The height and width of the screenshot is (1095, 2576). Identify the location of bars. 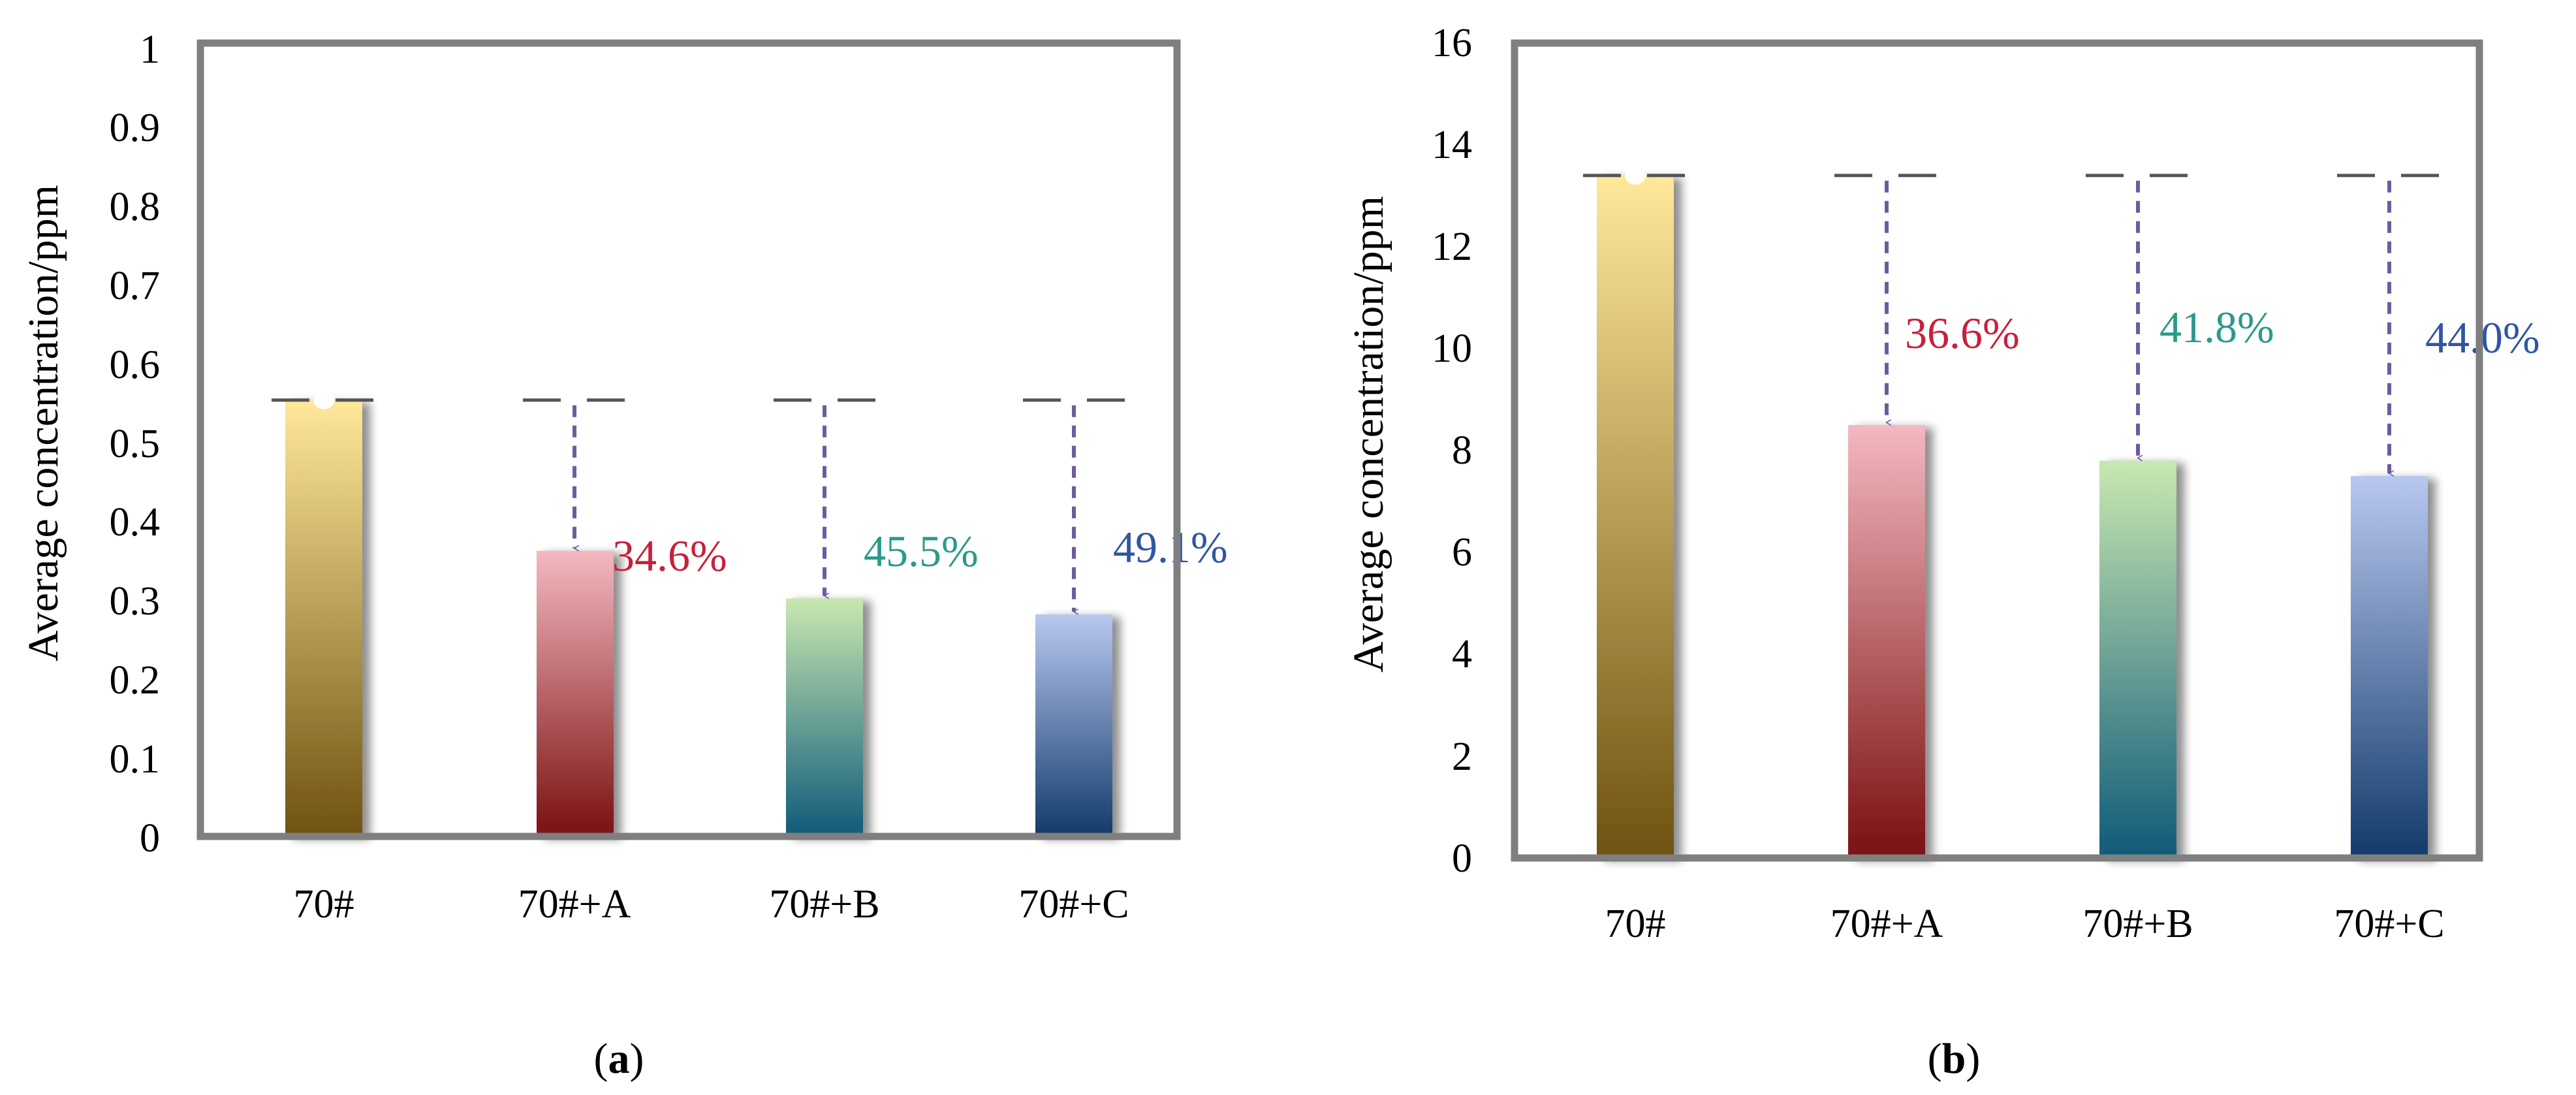
(698, 618).